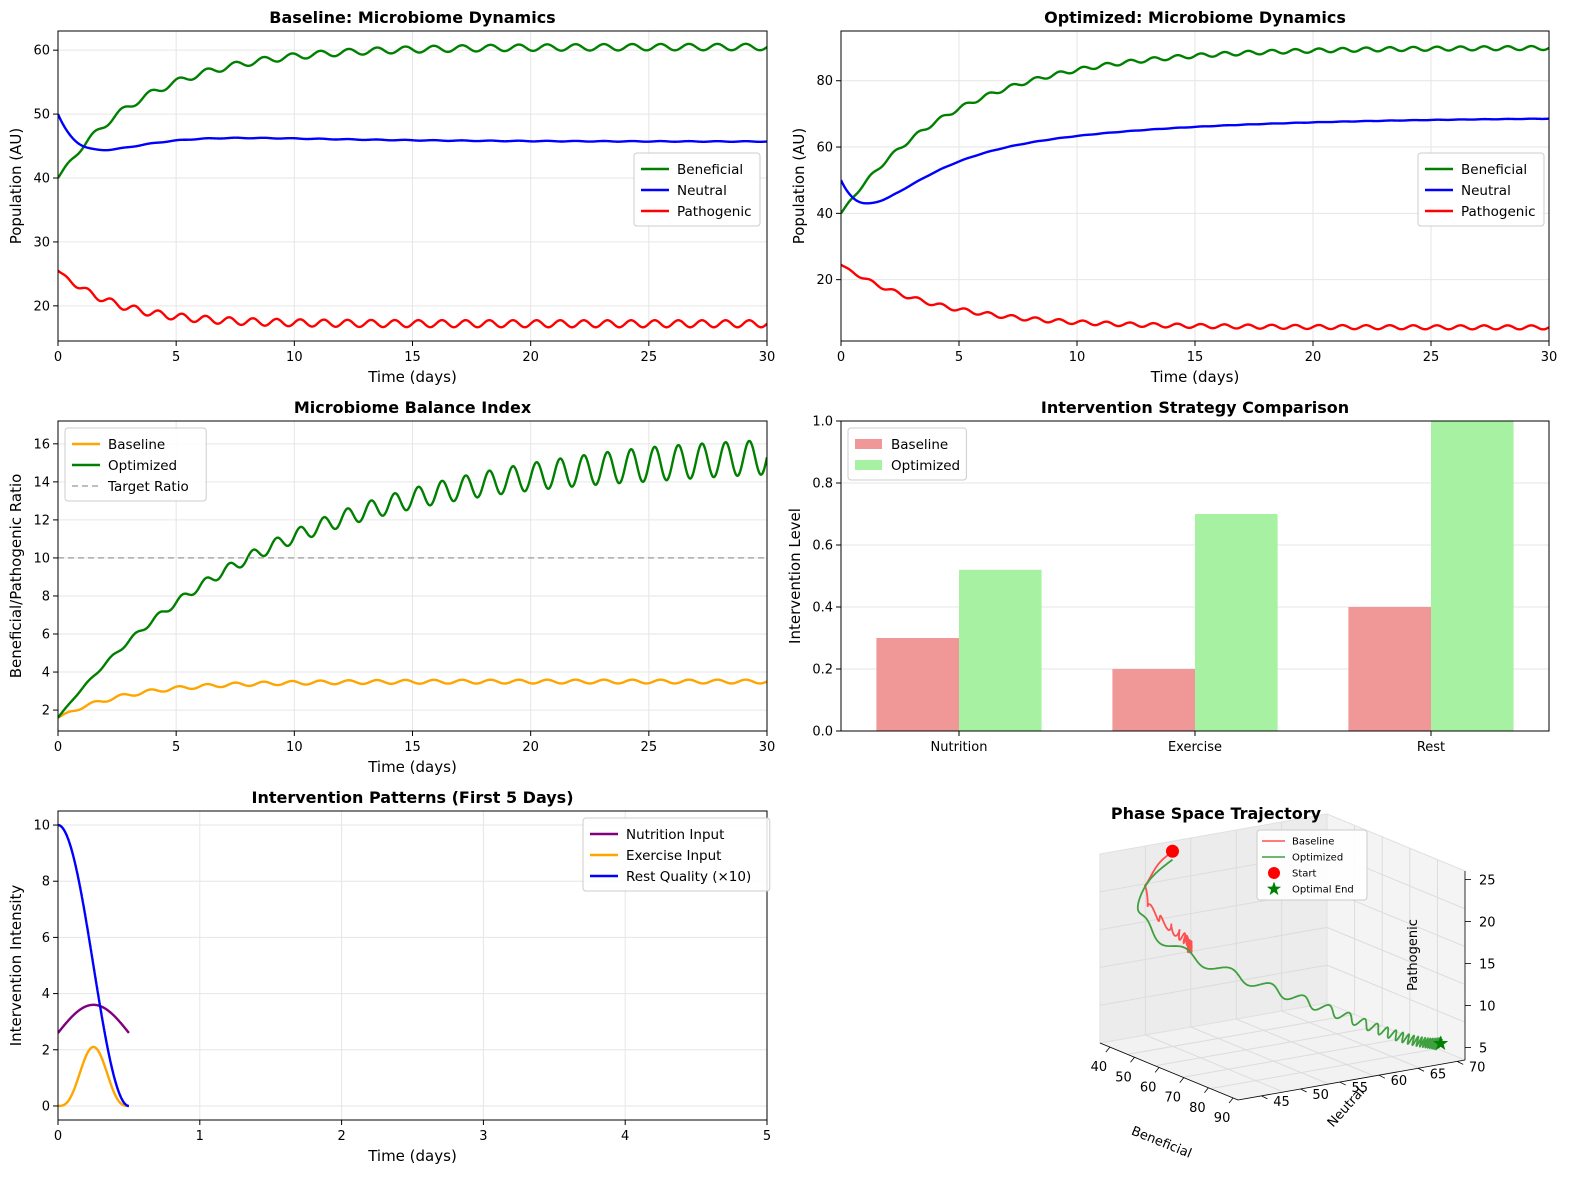 The image size is (1590, 1189). Describe the element at coordinates (1323, 890) in the screenshot. I see `legend-label-3: Optimal End` at that location.